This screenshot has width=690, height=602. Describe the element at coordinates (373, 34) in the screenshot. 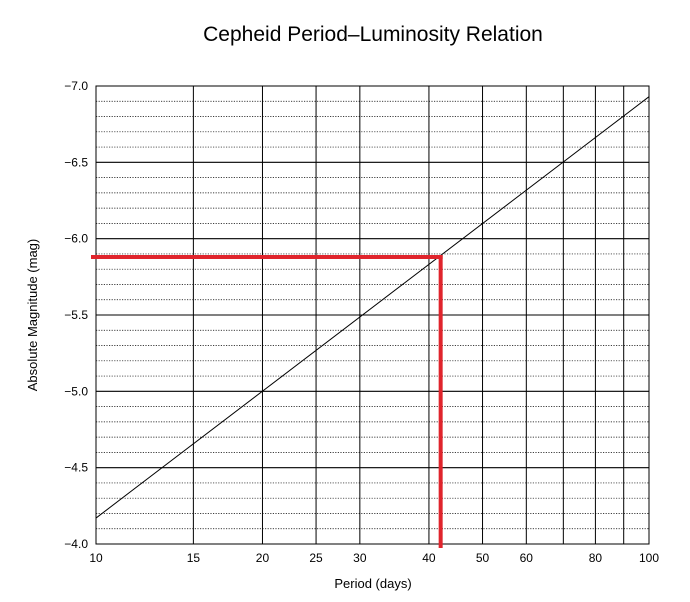

I see `chart-title: Cepheid Period–Luminosity Relation` at that location.